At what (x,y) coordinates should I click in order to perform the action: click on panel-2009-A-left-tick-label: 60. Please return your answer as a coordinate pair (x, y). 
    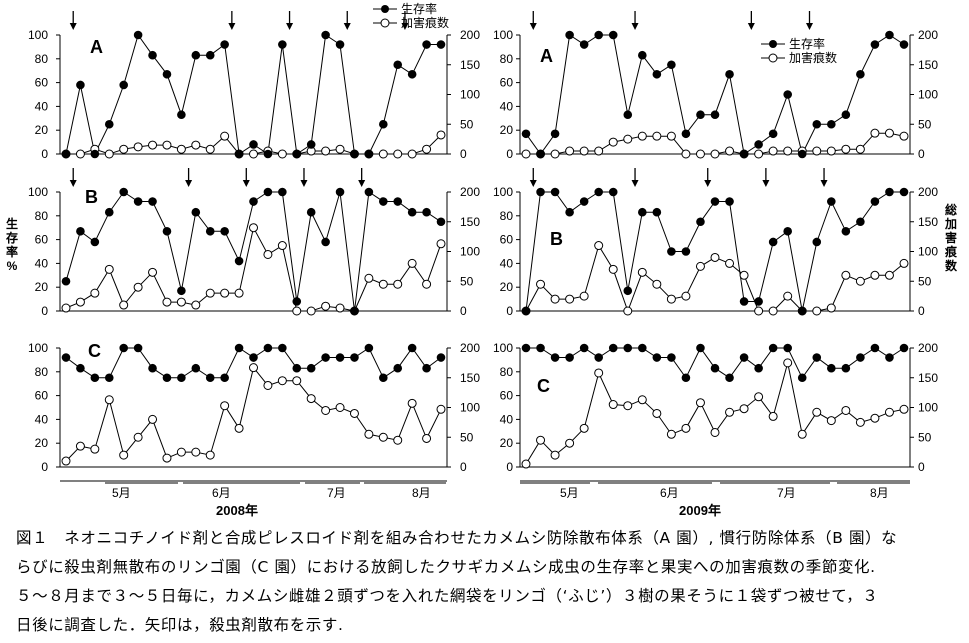
    Looking at the image, I should click on (507, 83).